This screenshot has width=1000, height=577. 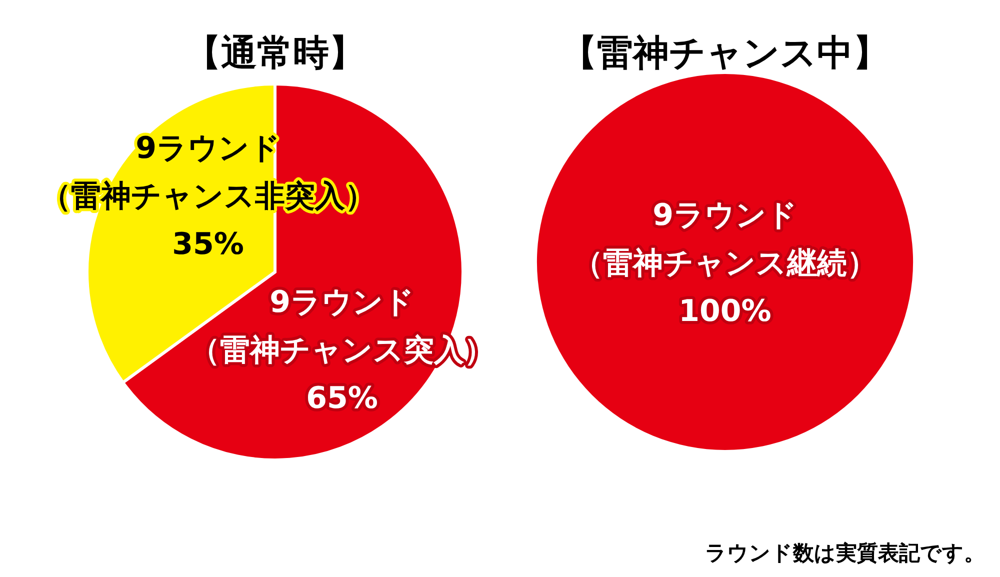 What do you see at coordinates (725, 311) in the screenshot?
I see `data-label: 100%` at bounding box center [725, 311].